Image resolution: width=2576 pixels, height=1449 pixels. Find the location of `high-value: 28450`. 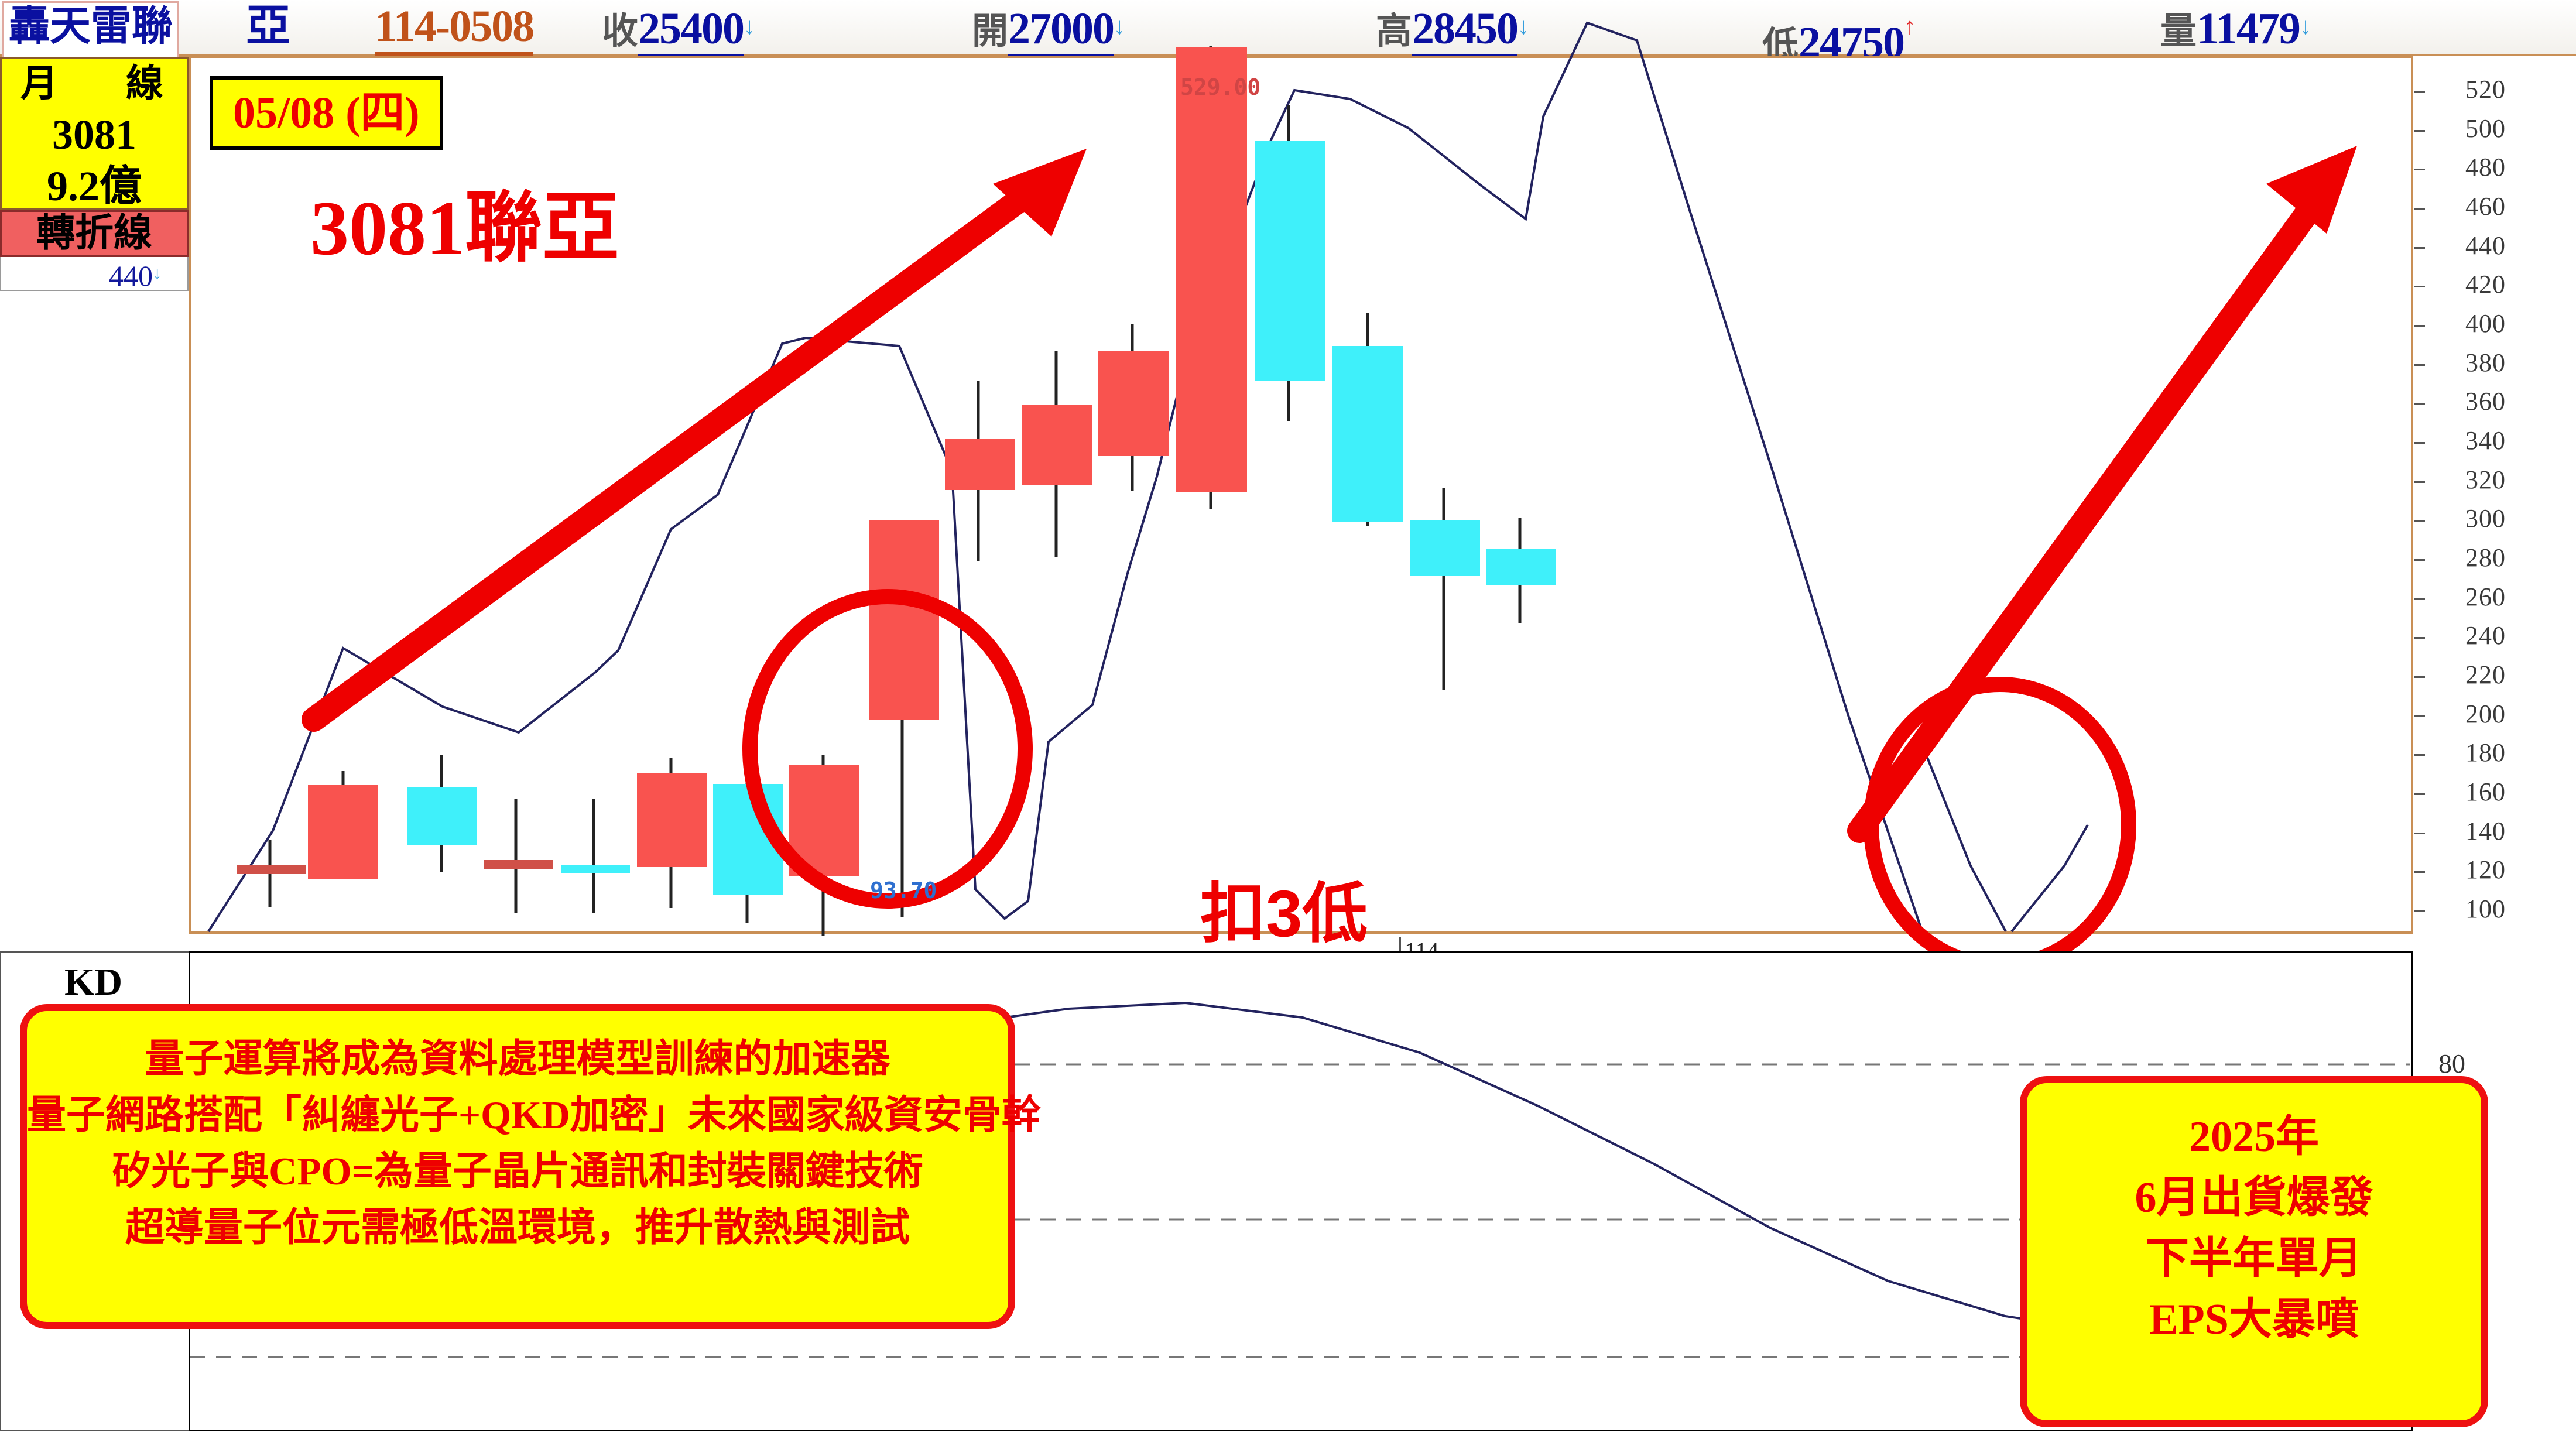

high-value: 28450 is located at coordinates (1465, 32).